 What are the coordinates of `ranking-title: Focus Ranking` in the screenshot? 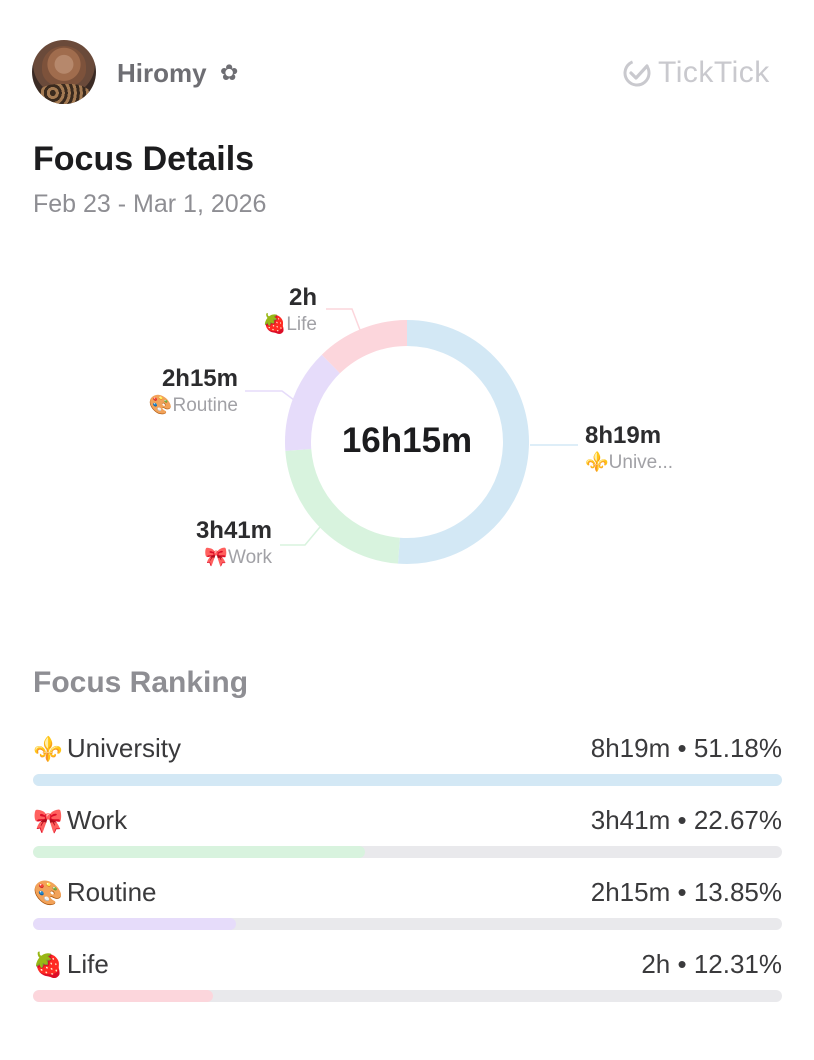 It's located at (141, 682).